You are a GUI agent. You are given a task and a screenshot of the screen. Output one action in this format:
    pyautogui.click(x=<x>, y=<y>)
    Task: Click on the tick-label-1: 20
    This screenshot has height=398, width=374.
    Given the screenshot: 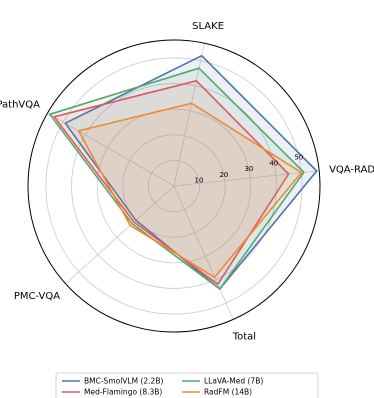 What is the action you would take?
    pyautogui.click(x=223, y=175)
    